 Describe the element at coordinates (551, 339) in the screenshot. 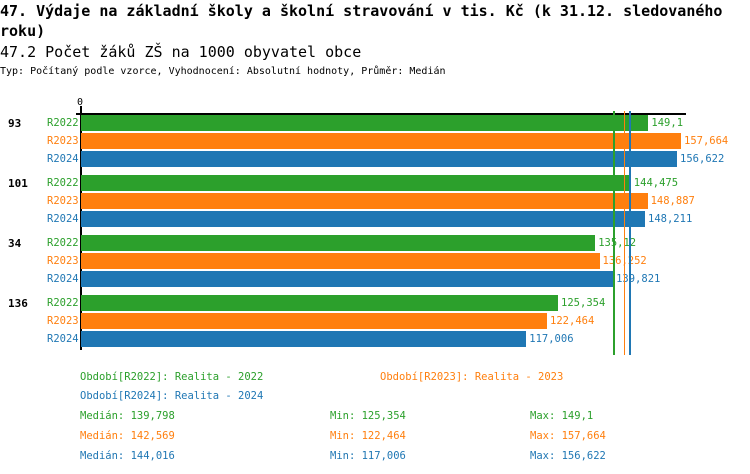

I see `value-label: 117,006` at that location.